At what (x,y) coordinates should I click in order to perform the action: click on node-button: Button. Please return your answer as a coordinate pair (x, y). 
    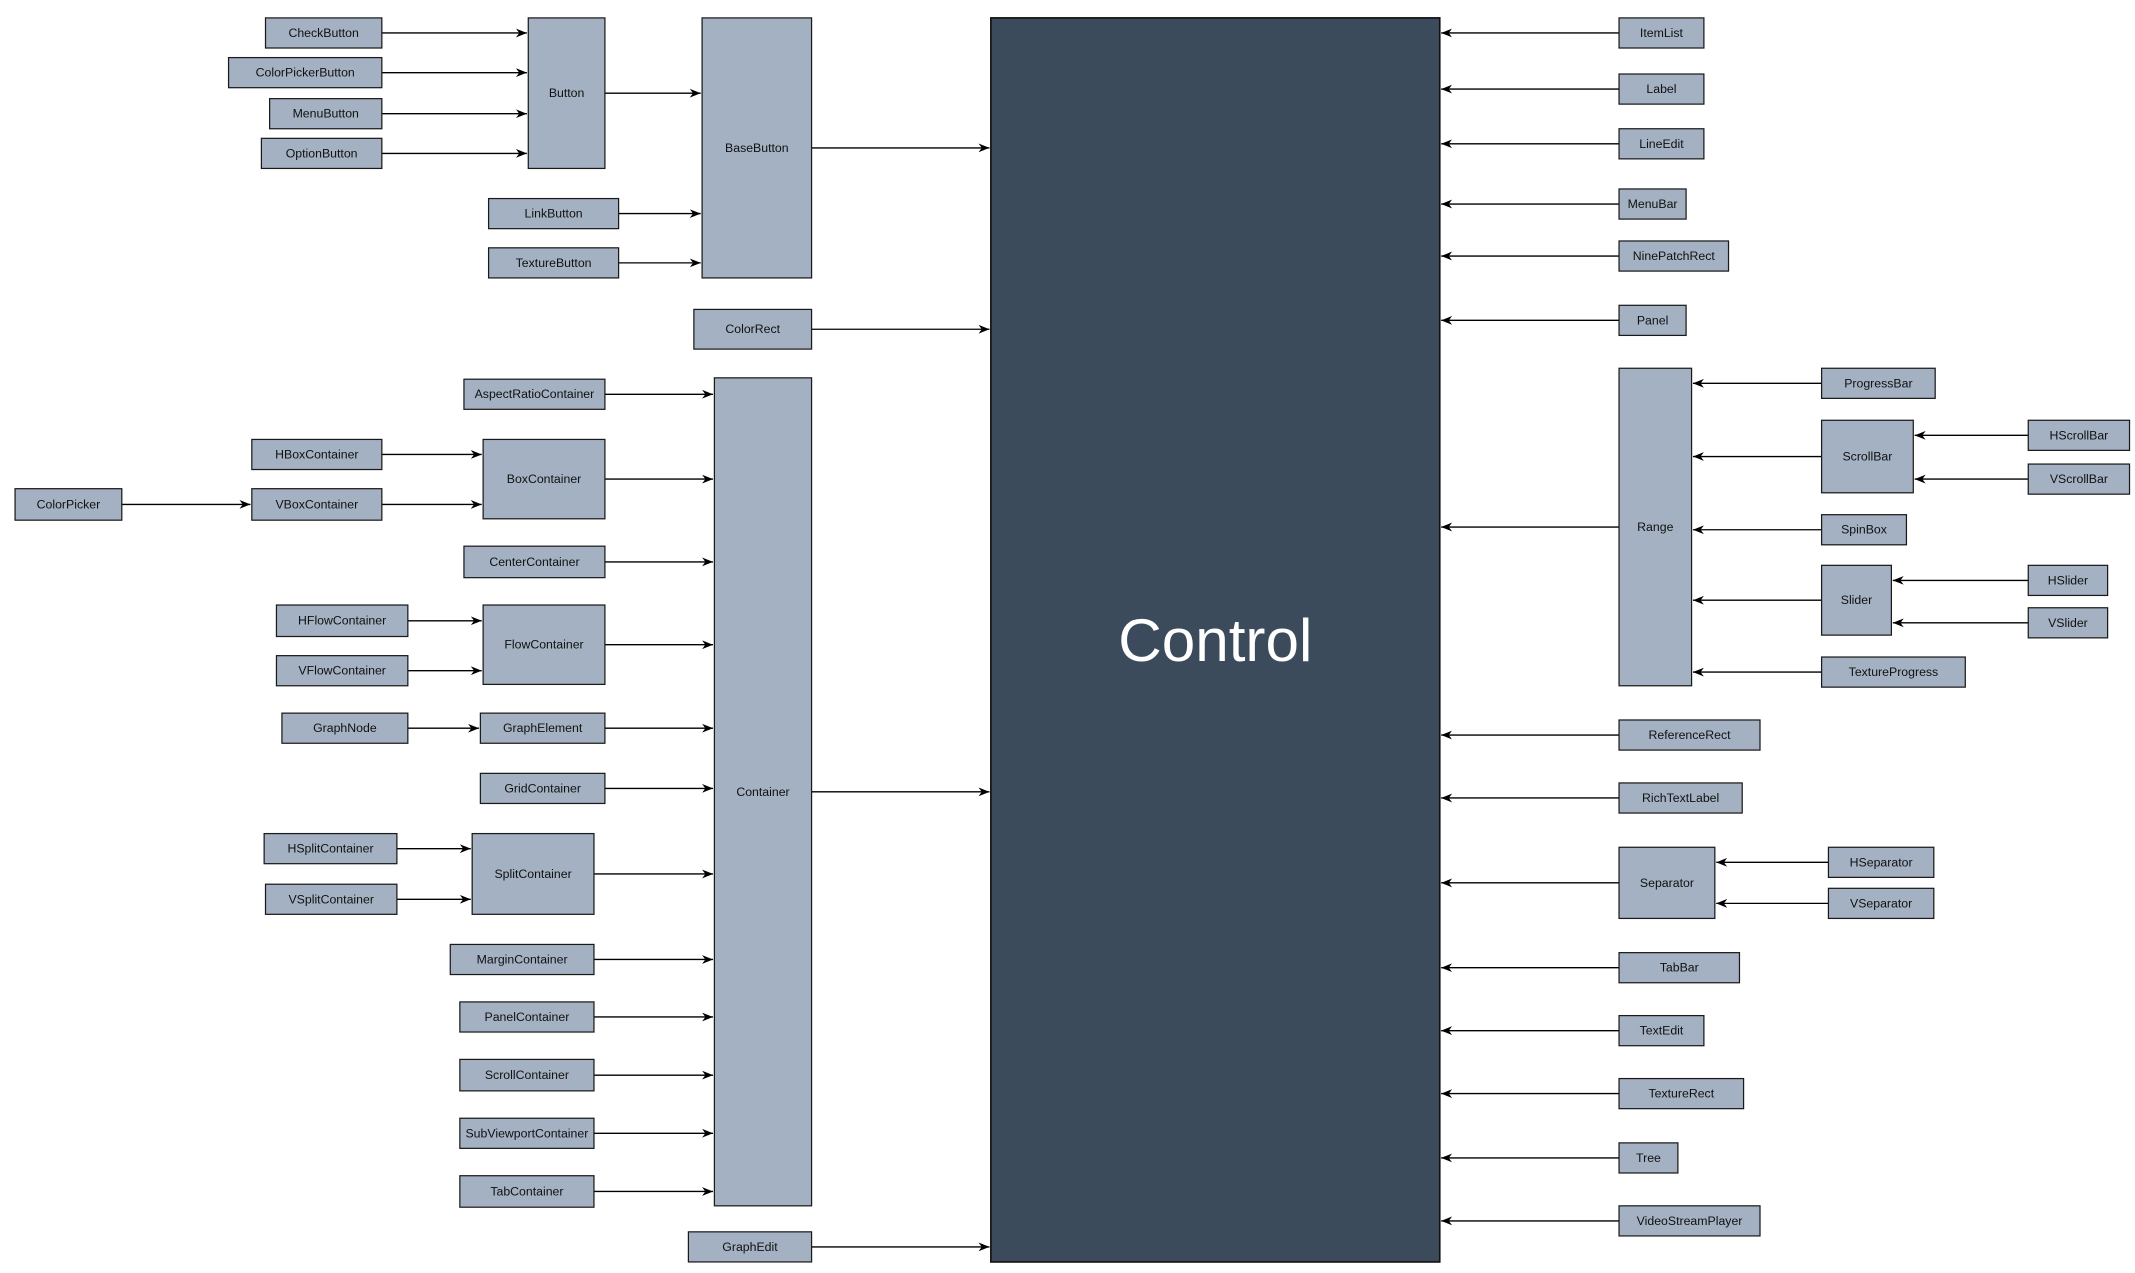
    Looking at the image, I should click on (566, 93).